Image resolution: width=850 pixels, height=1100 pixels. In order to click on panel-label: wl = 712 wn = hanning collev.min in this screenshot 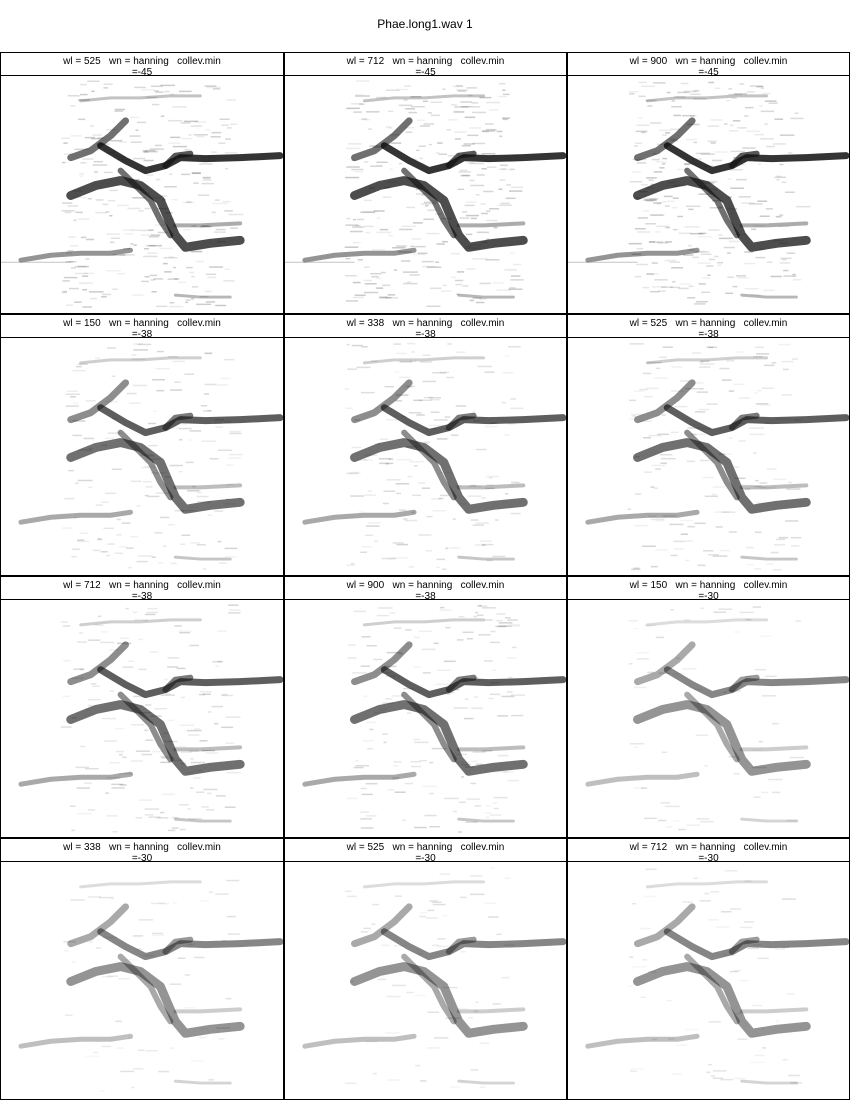, I will do `click(142, 585)`.